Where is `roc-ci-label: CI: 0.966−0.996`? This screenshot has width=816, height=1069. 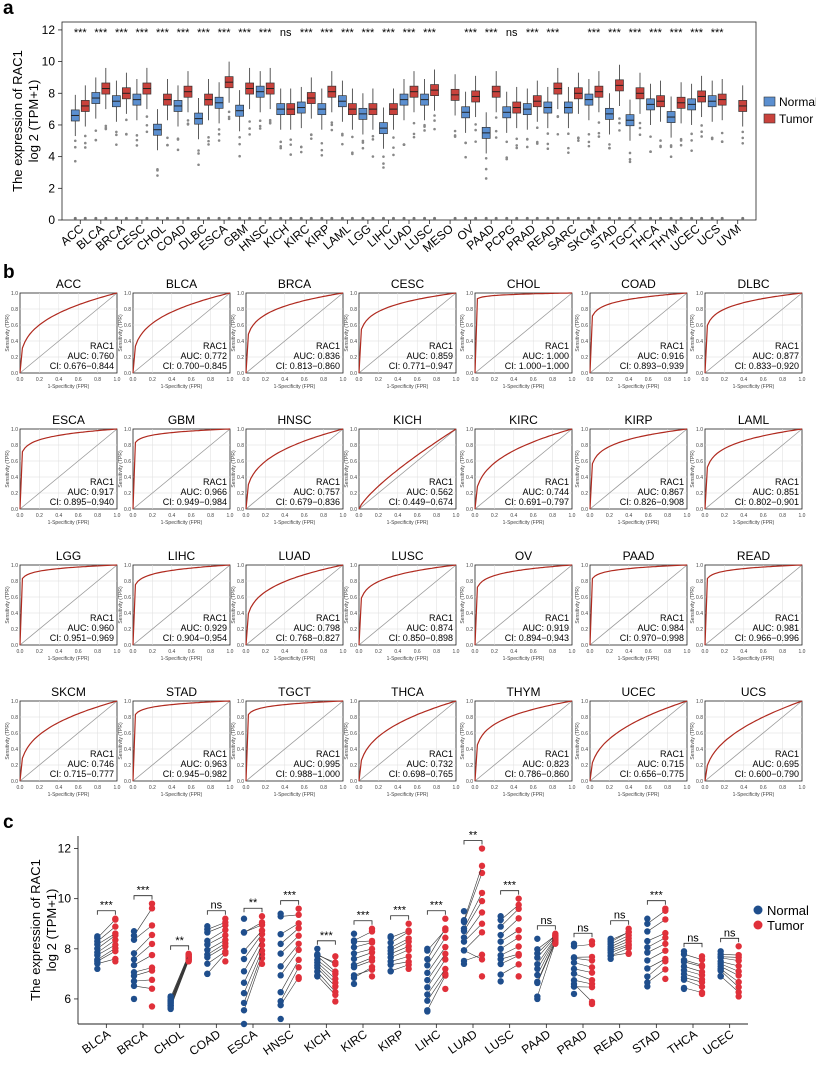 roc-ci-label: CI: 0.966−0.996 is located at coordinates (767, 638).